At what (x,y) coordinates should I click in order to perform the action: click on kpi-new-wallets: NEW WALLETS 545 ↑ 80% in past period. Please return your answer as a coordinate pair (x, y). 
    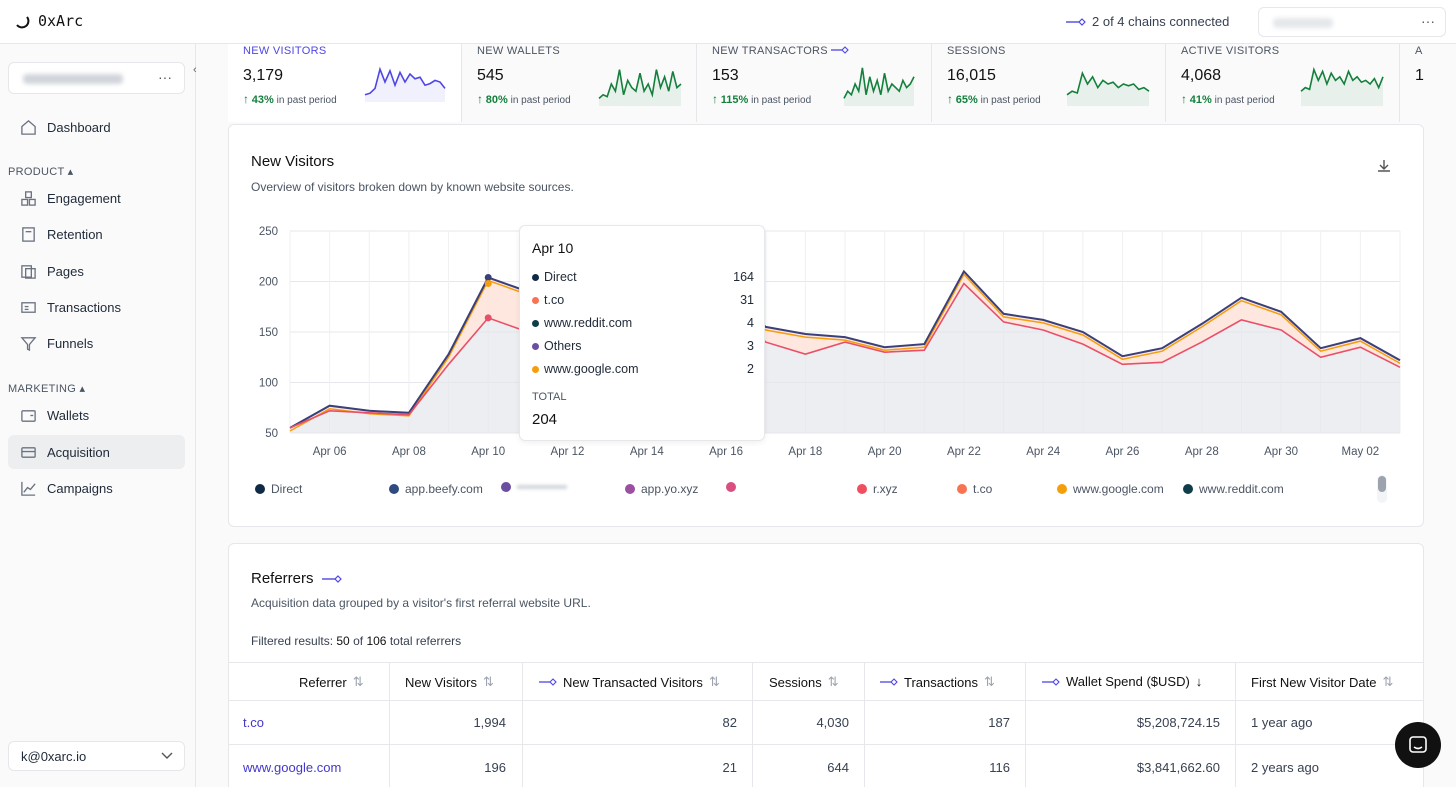
    Looking at the image, I should click on (579, 83).